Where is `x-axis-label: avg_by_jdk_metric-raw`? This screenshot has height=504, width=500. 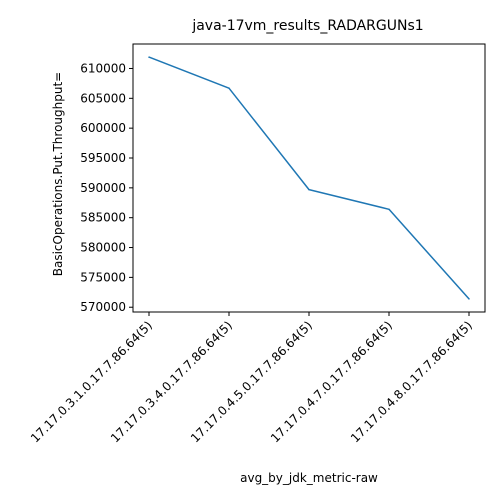 x-axis-label: avg_by_jdk_metric-raw is located at coordinates (309, 478).